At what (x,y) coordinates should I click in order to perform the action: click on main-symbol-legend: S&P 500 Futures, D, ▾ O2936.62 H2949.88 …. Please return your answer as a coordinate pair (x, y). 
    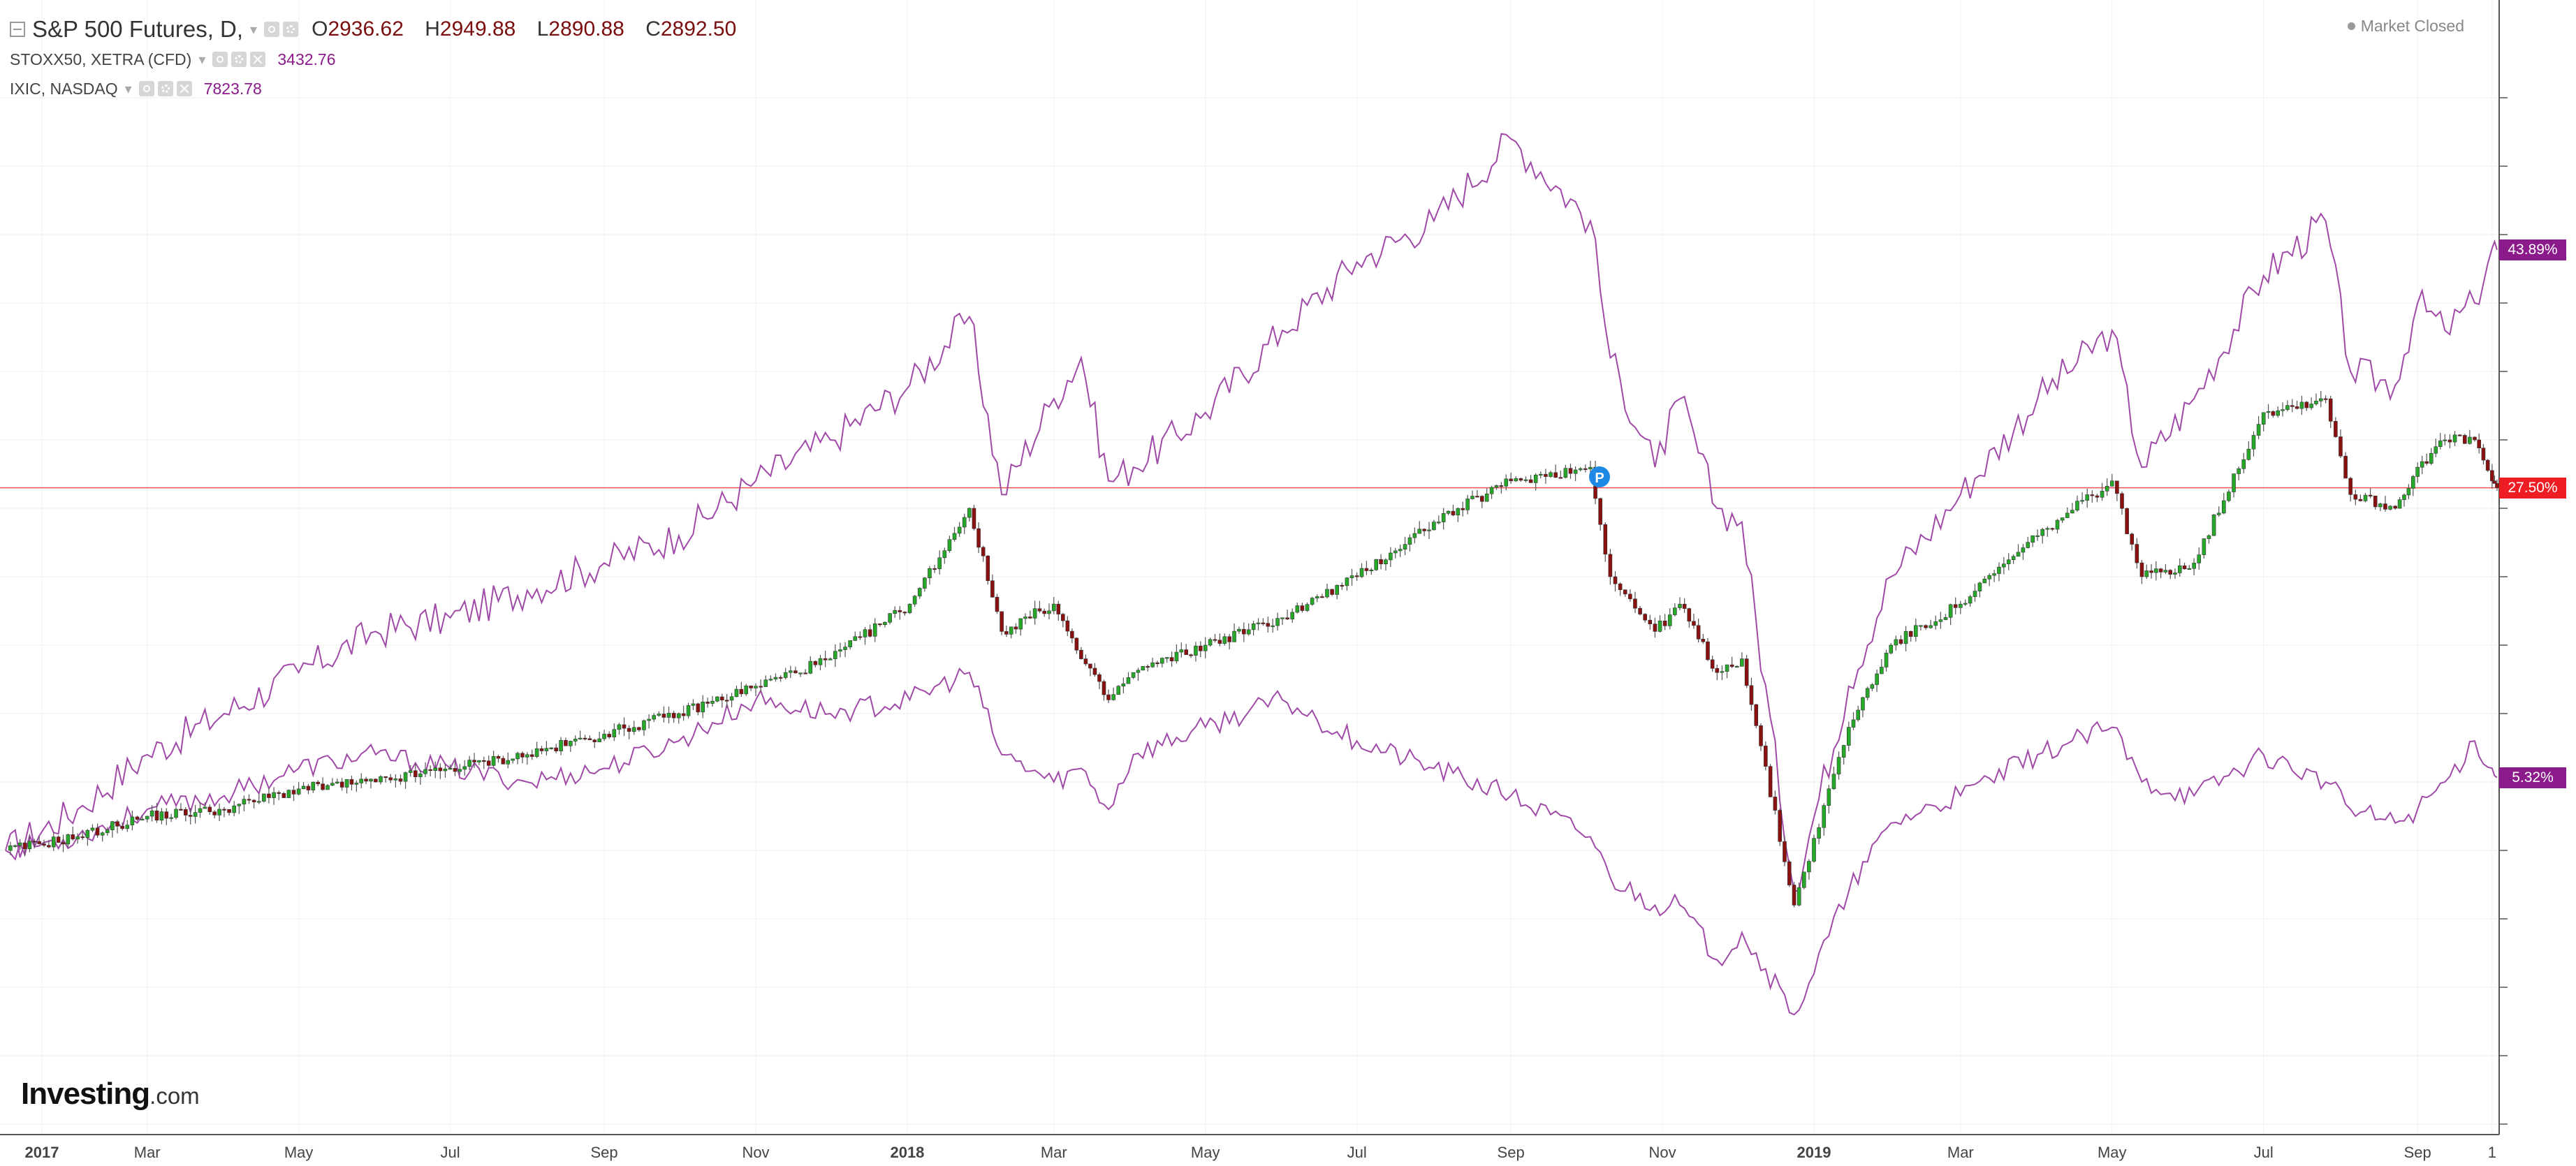
    Looking at the image, I should click on (381, 29).